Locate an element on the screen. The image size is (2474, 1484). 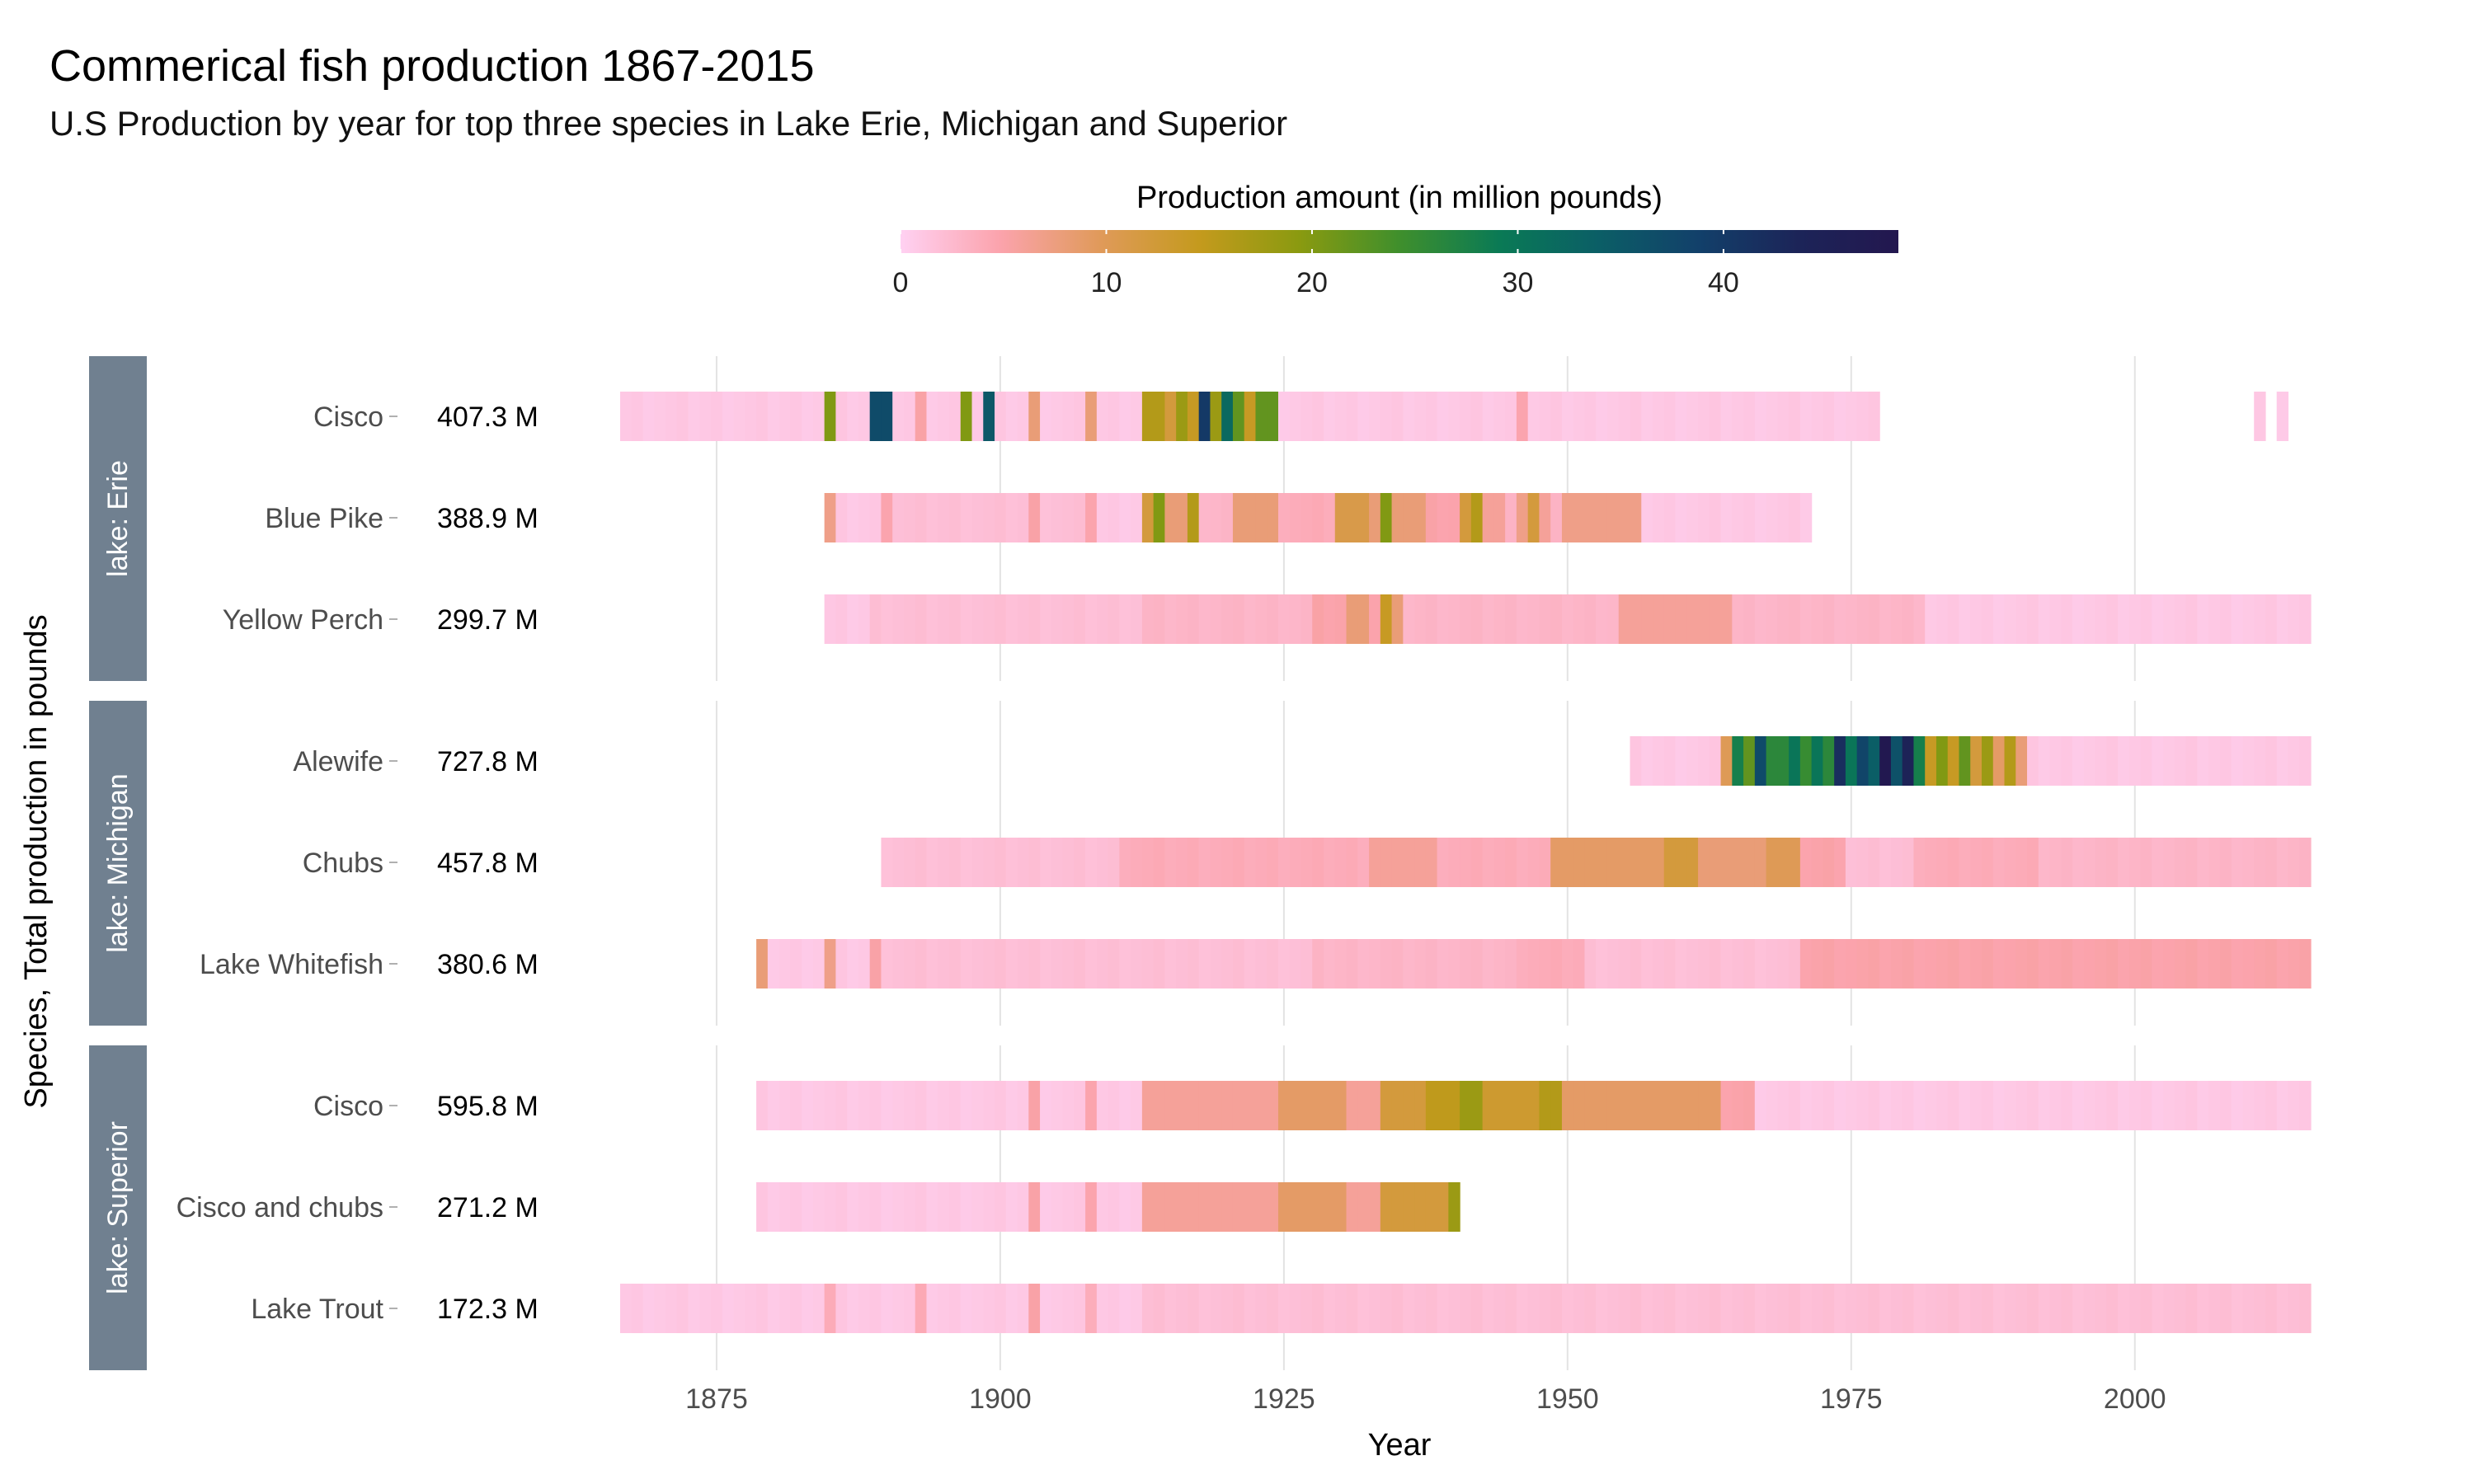
species-label: Blue Pike is located at coordinates (324, 518).